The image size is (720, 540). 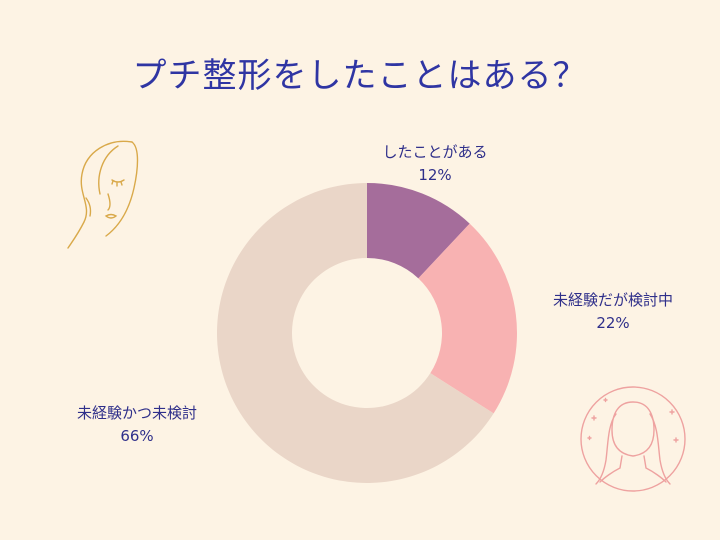 What do you see at coordinates (612, 300) in the screenshot?
I see `slice-name: 未経験だが検討中` at bounding box center [612, 300].